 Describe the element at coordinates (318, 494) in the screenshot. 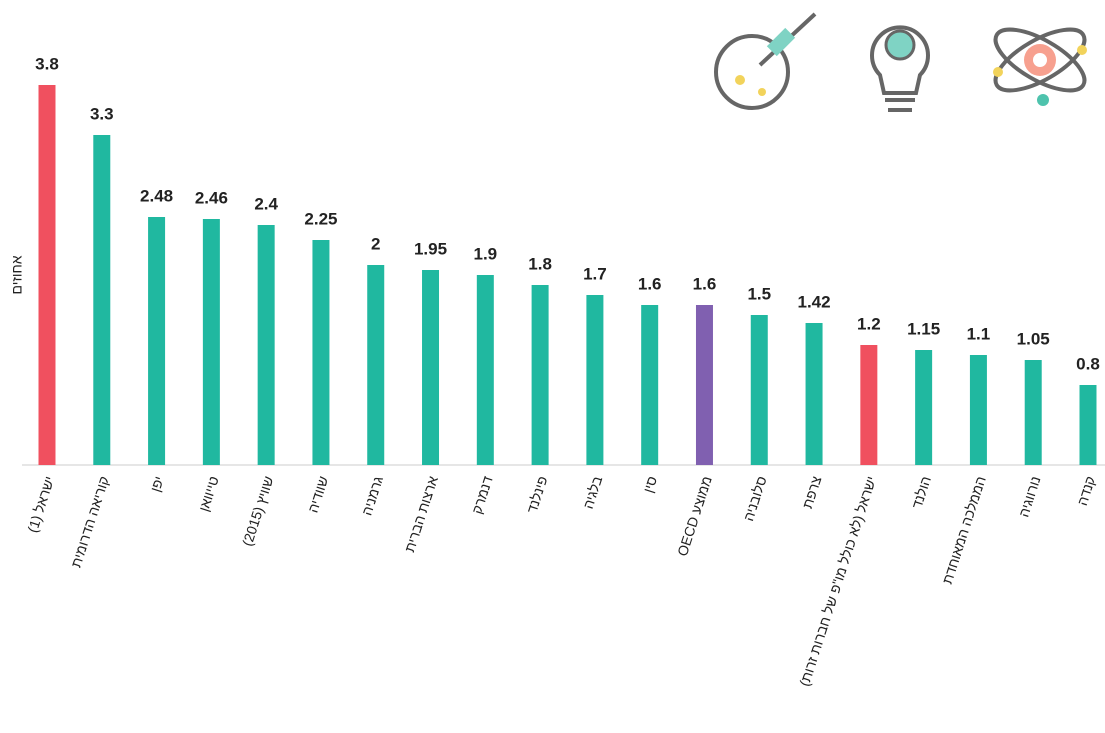

I see `x-tick-label: שוודיה` at that location.